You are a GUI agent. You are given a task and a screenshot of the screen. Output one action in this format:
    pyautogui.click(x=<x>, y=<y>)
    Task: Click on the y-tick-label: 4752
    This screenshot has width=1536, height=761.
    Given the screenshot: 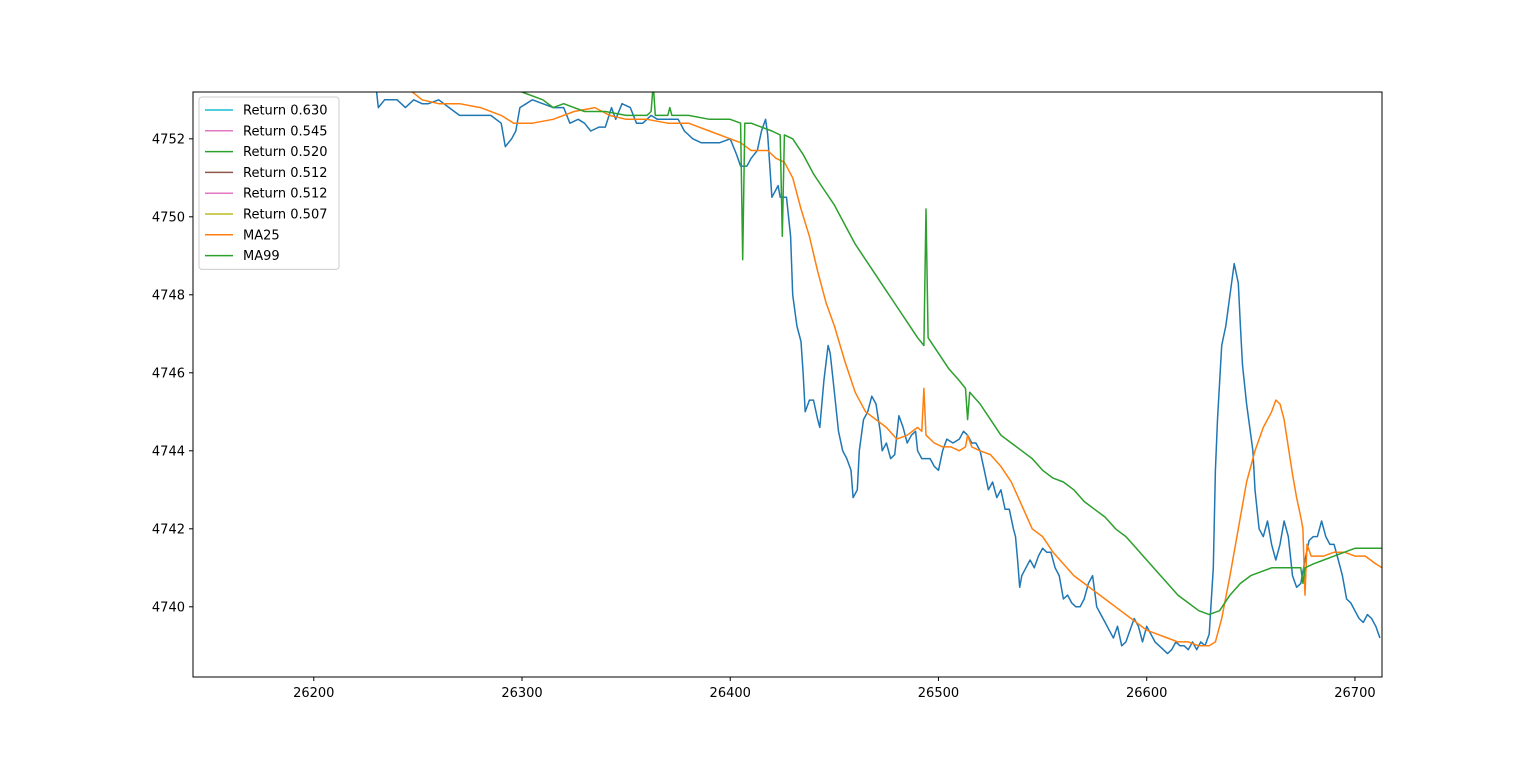 What is the action you would take?
    pyautogui.click(x=168, y=139)
    